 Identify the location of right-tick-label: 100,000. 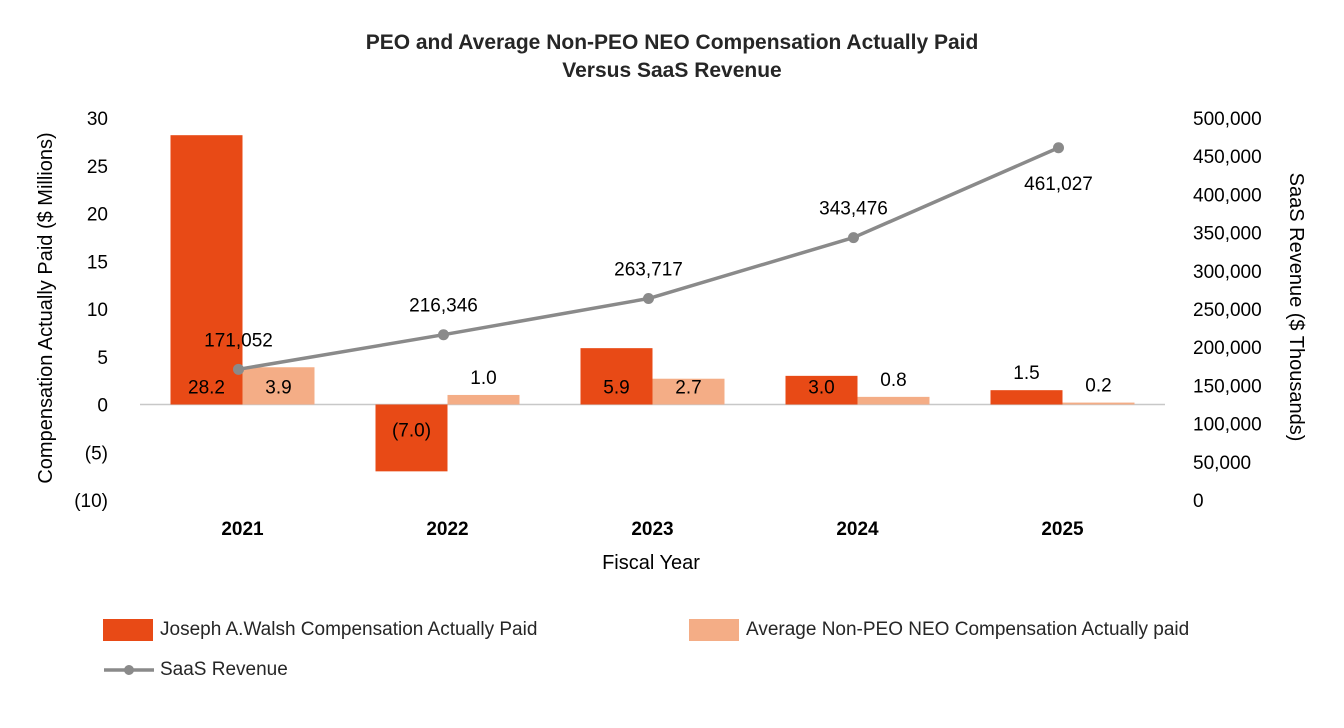
(1227, 425).